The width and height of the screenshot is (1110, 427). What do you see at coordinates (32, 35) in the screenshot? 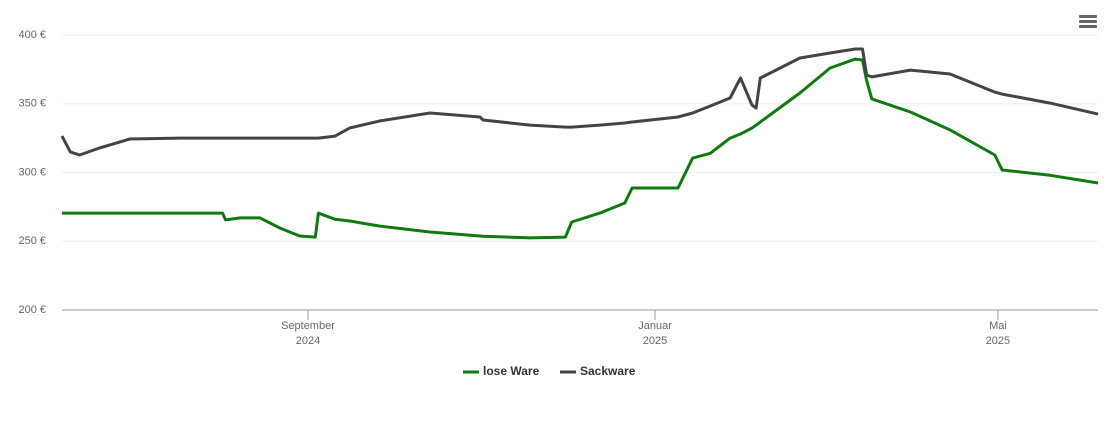
I see `y-tick-label: 400 €` at bounding box center [32, 35].